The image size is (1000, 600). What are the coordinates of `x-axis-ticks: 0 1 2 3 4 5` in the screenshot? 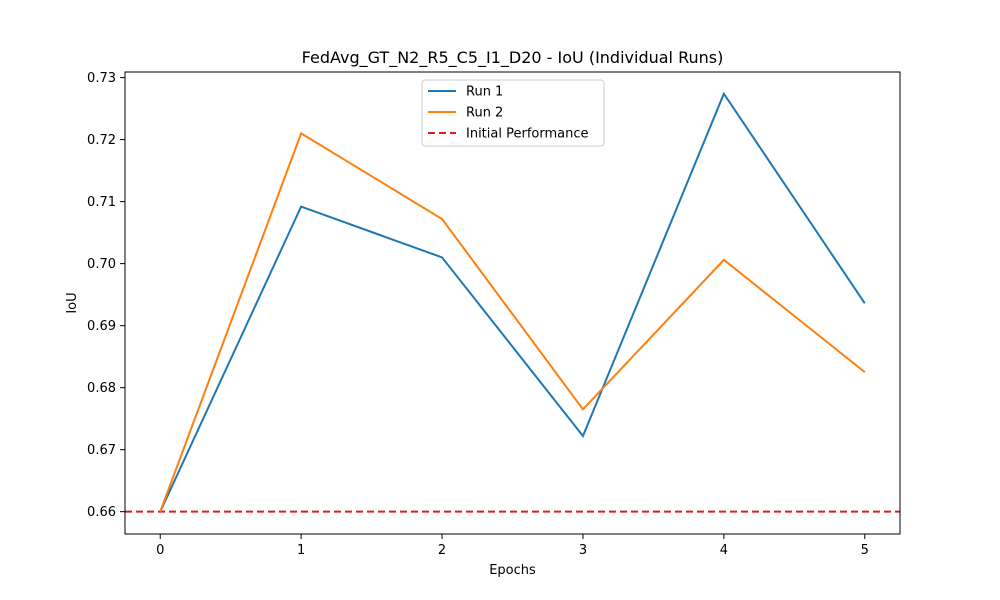 It's located at (512, 546).